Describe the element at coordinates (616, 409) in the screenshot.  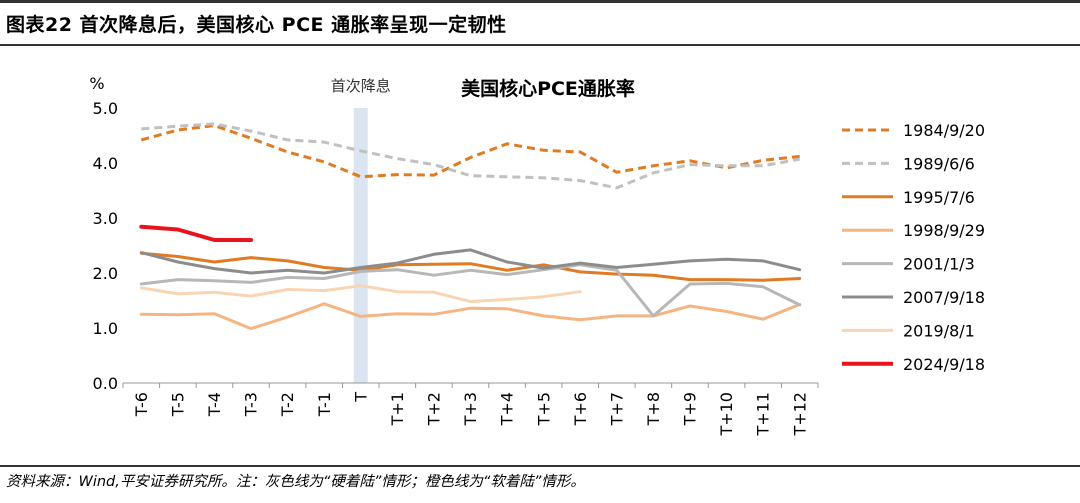
I see `x-tick-label: T+7` at that location.